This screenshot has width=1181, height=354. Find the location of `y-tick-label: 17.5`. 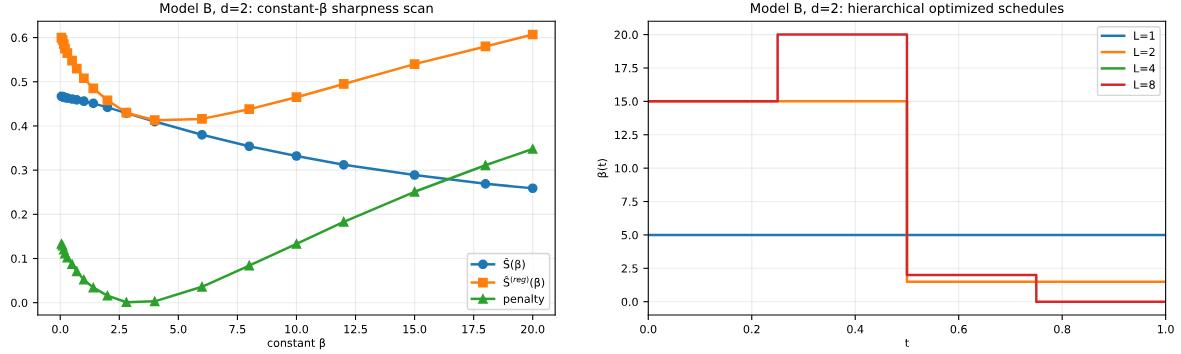

y-tick-label: 17.5 is located at coordinates (626, 68).